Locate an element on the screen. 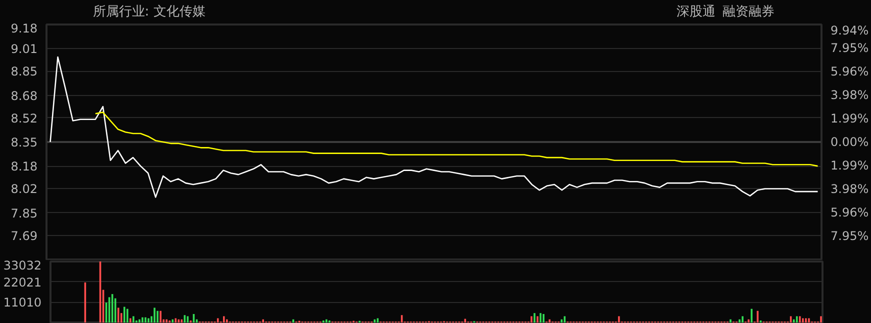 This screenshot has width=871, height=323. y2-tick-label: 0.00% is located at coordinates (849, 142).